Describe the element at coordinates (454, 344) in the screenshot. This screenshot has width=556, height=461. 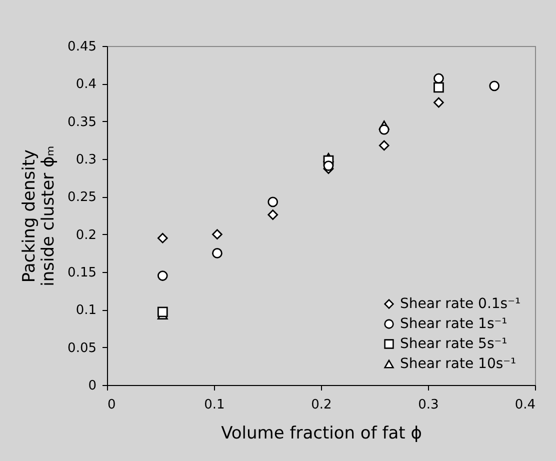
I see `legend-label: Shear rate 5s⁻¹` at that location.